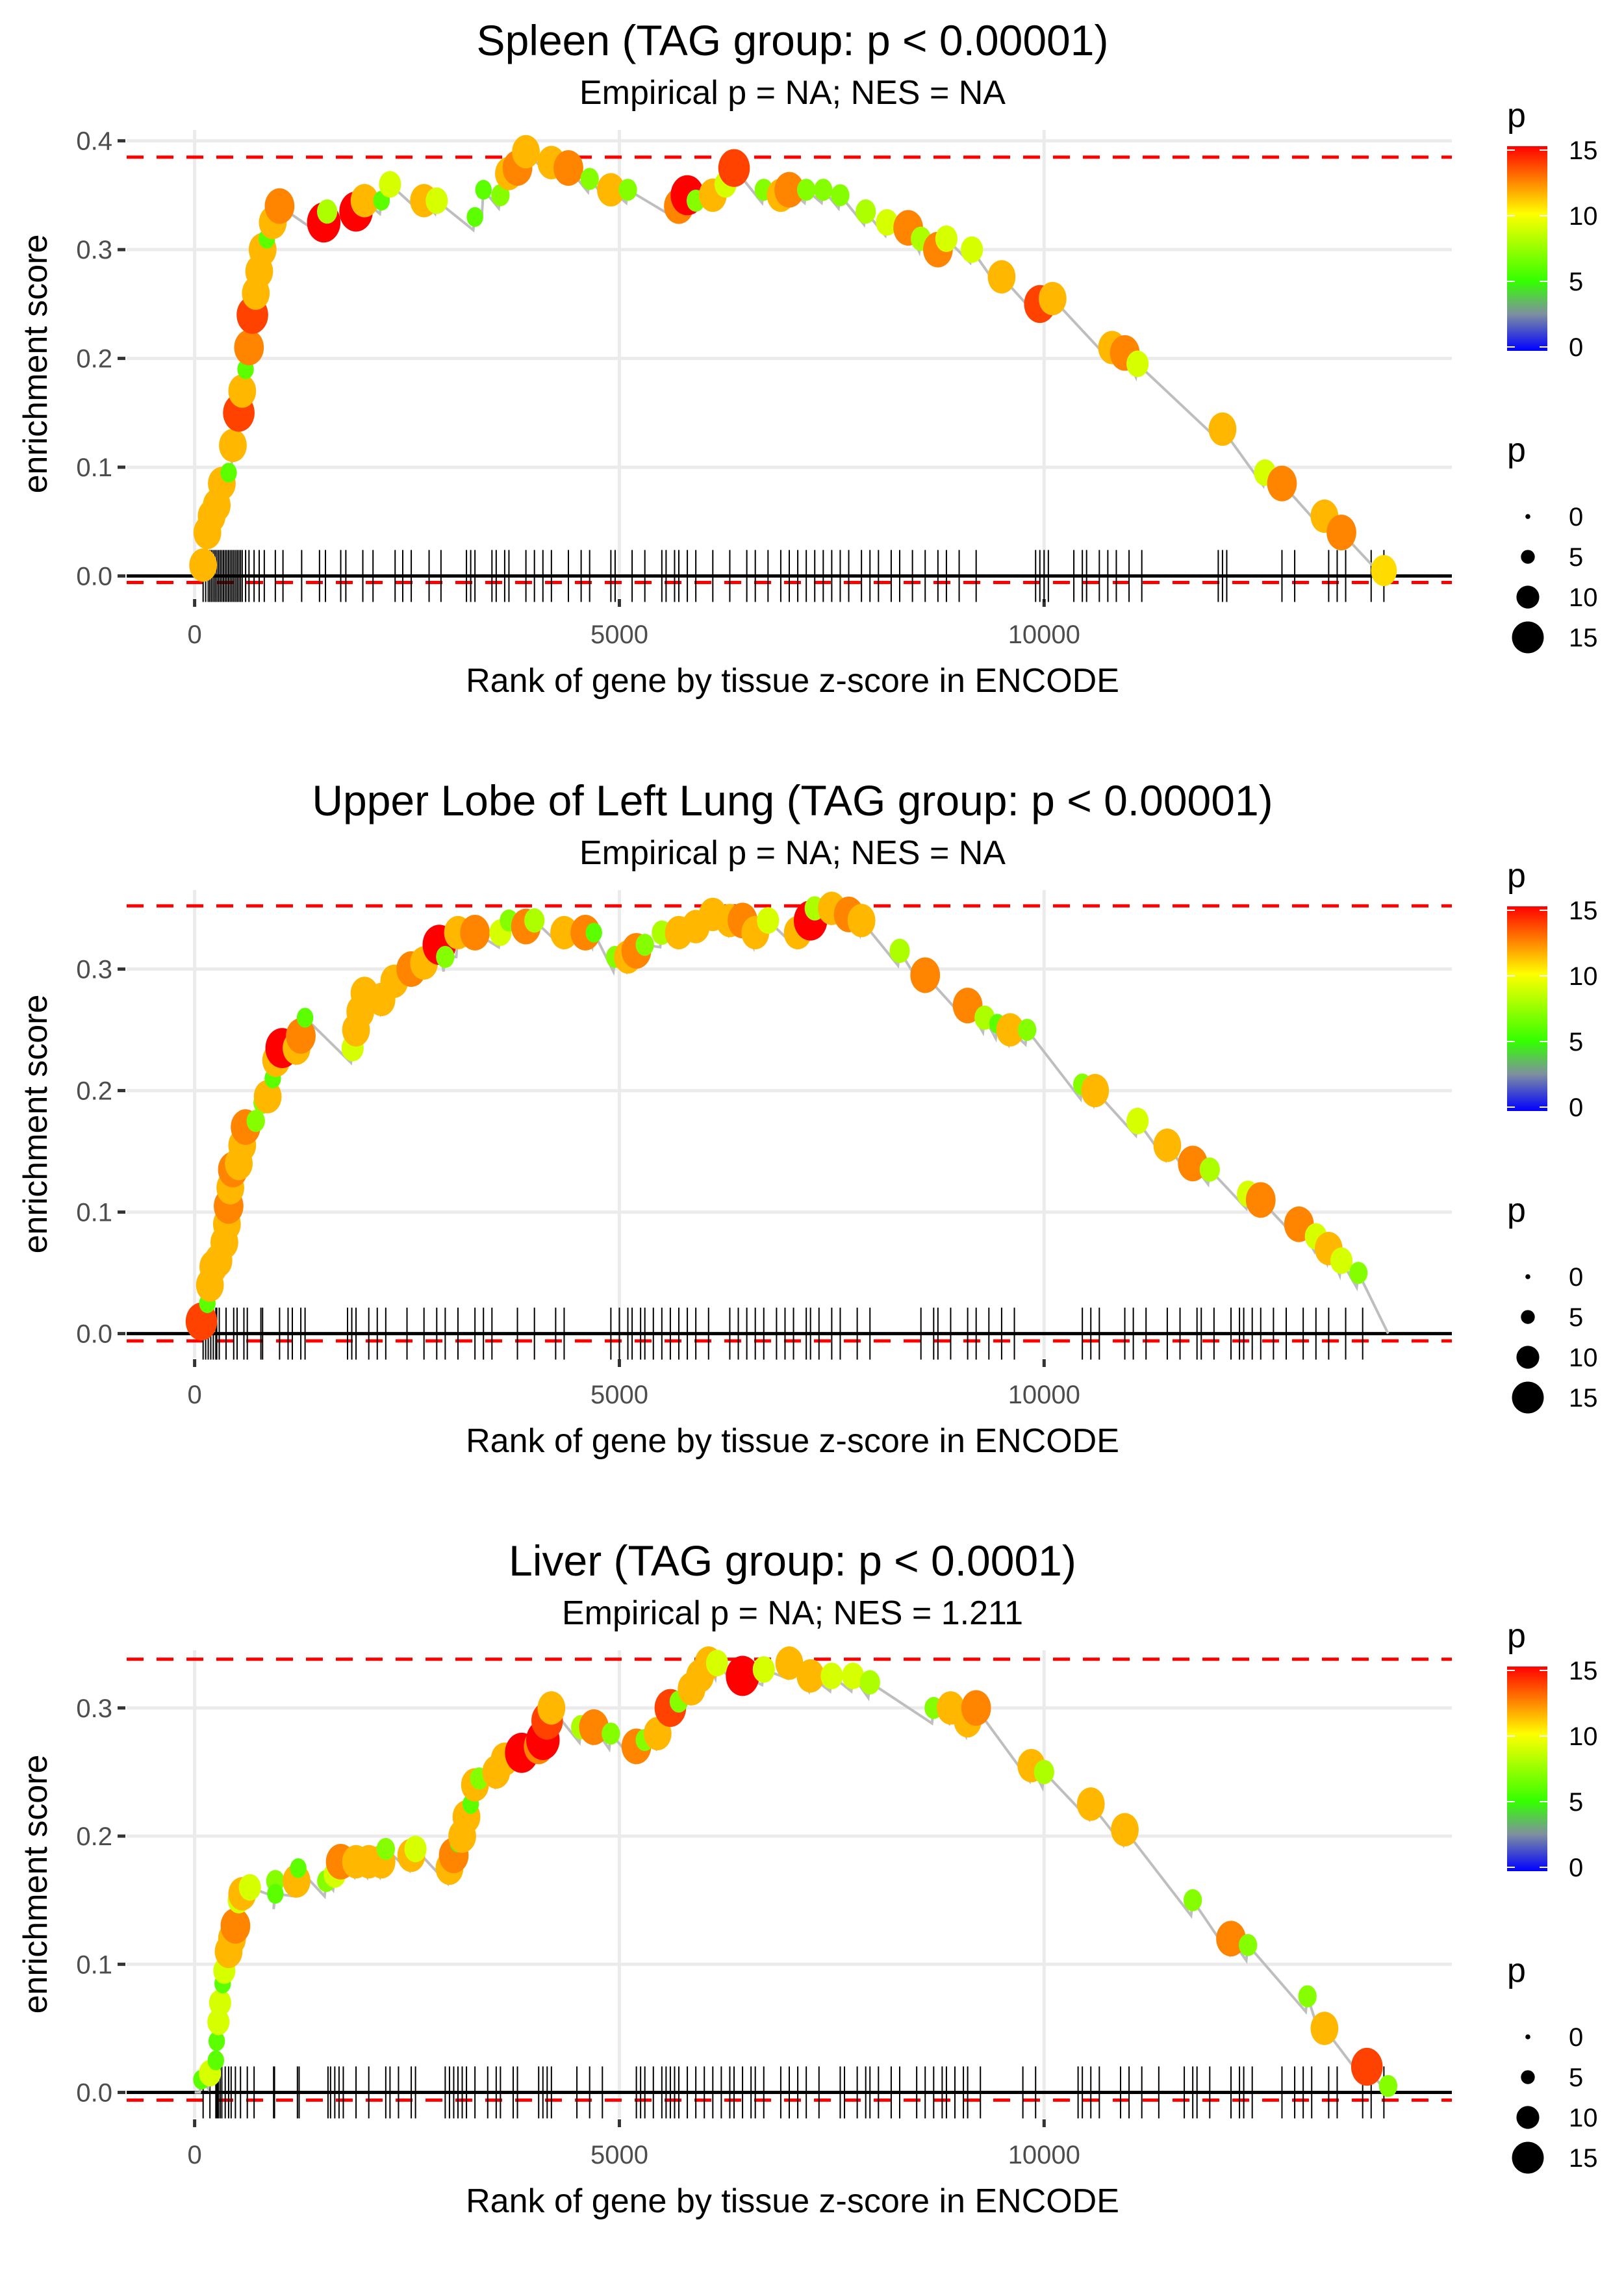 The height and width of the screenshot is (2274, 1624). What do you see at coordinates (94, 468) in the screenshot?
I see `y-tick-label: 0.1` at bounding box center [94, 468].